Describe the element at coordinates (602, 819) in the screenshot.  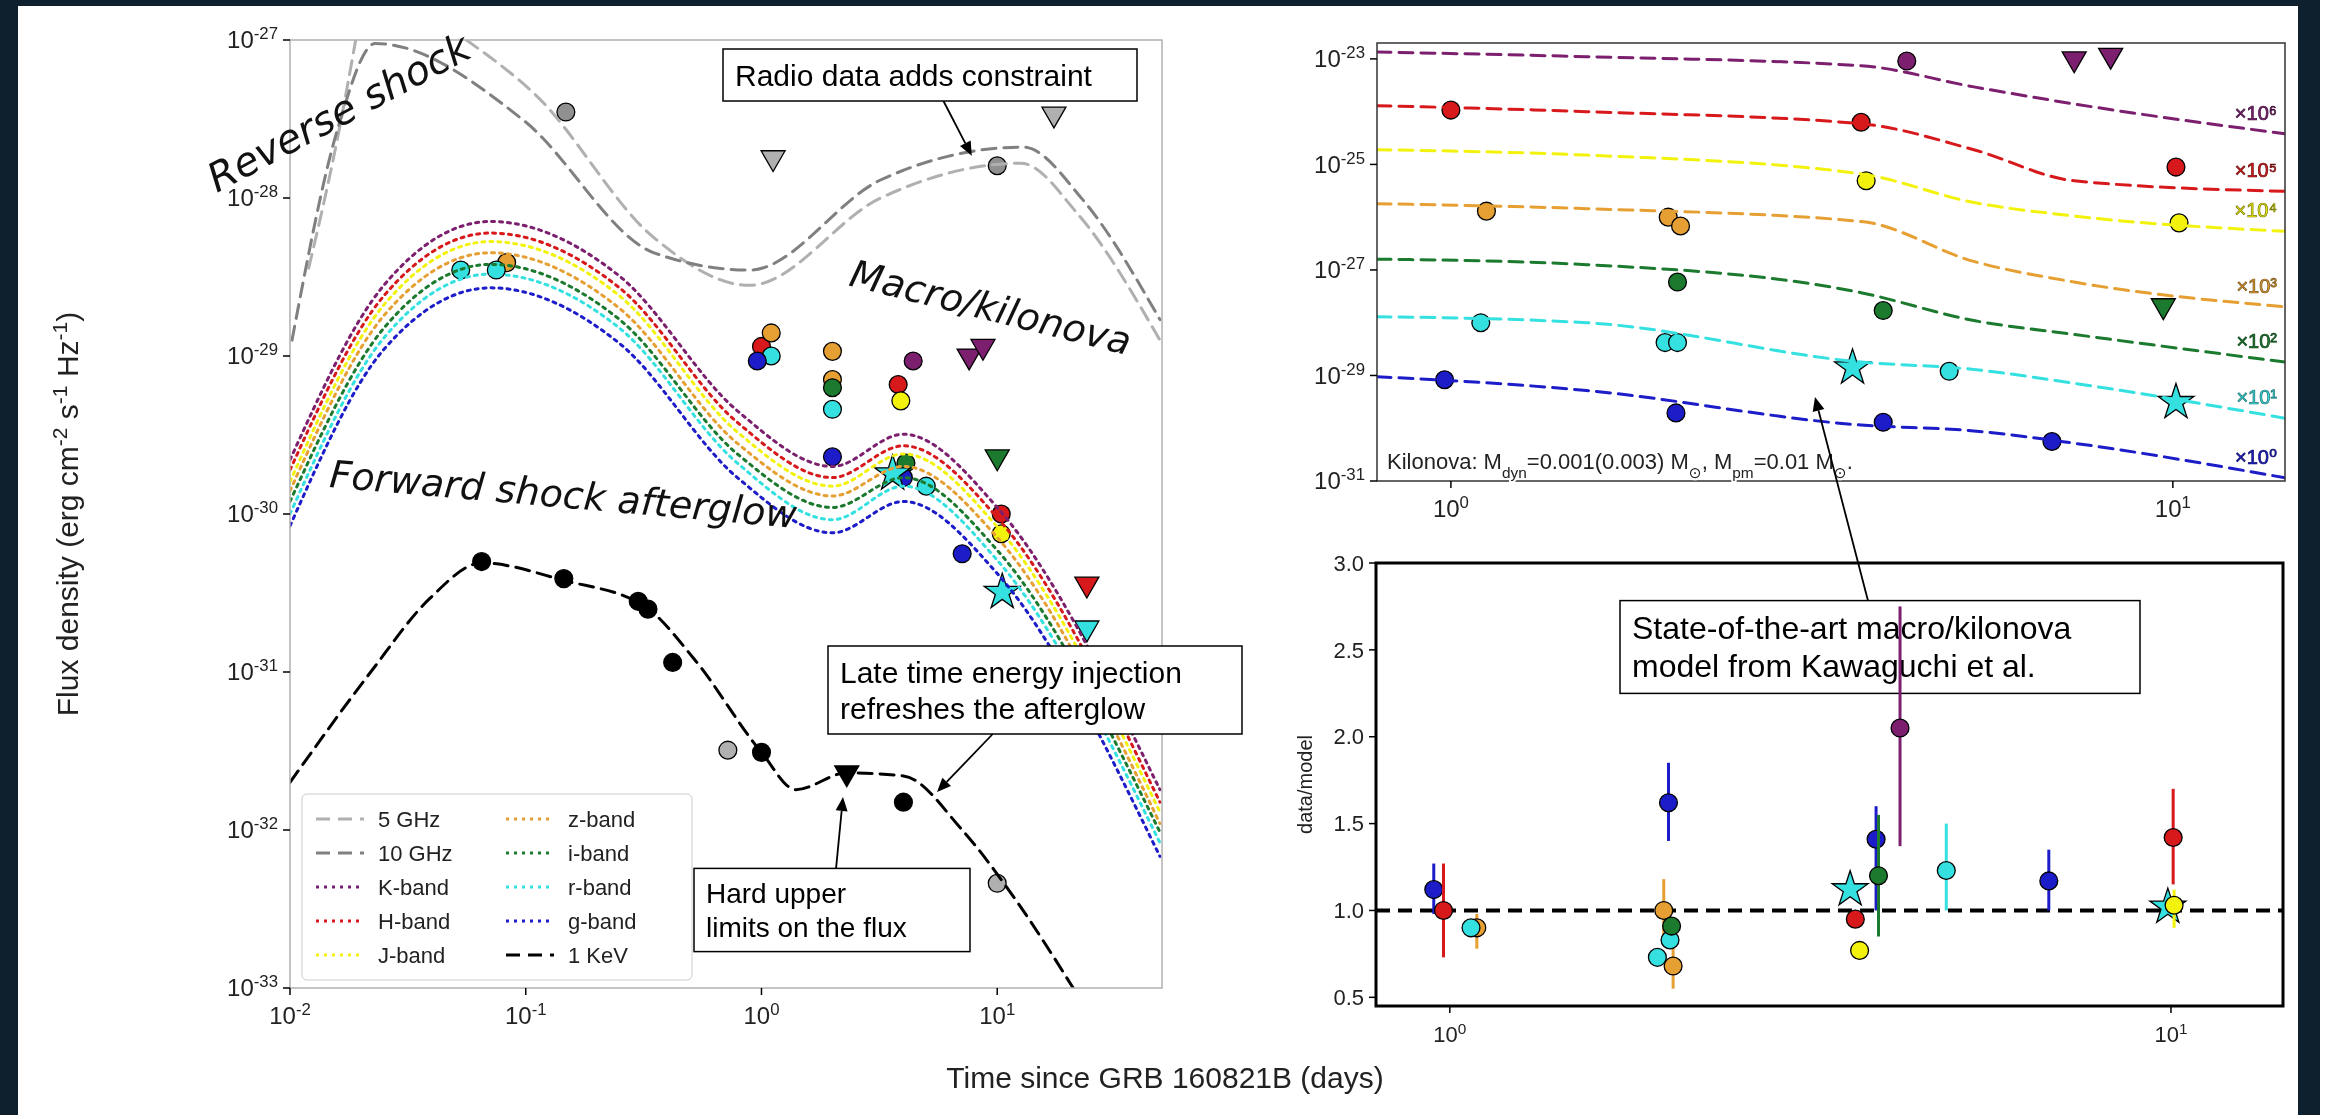
I see `legend-label: z-band` at that location.